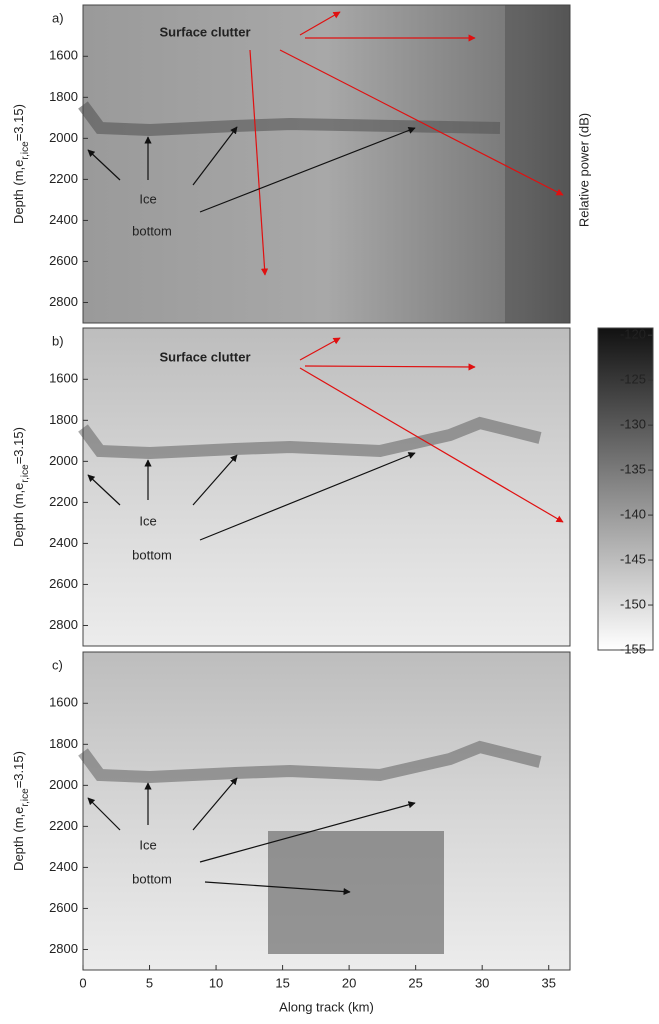 The height and width of the screenshot is (1024, 659). What do you see at coordinates (415, 982) in the screenshot?
I see `x-tick-label: 25` at bounding box center [415, 982].